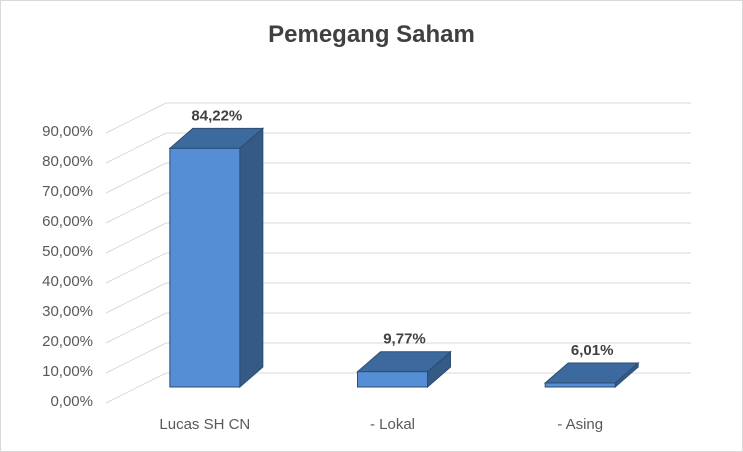 The image size is (743, 452). Describe the element at coordinates (67, 311) in the screenshot. I see `y-tick-label: 30,00%` at that location.